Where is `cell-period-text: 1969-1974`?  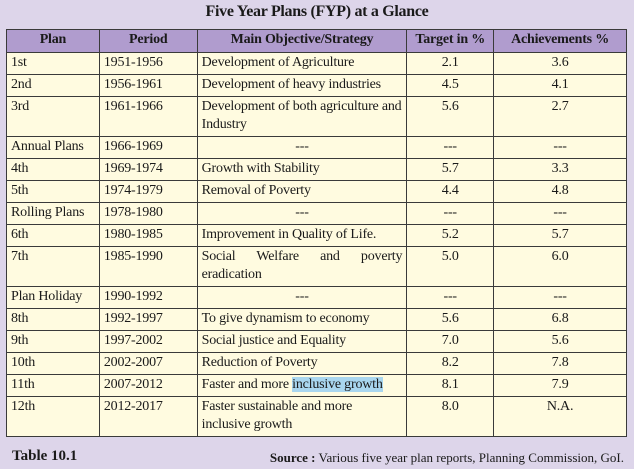
cell-period-text: 1969-1974 is located at coordinates (133, 168).